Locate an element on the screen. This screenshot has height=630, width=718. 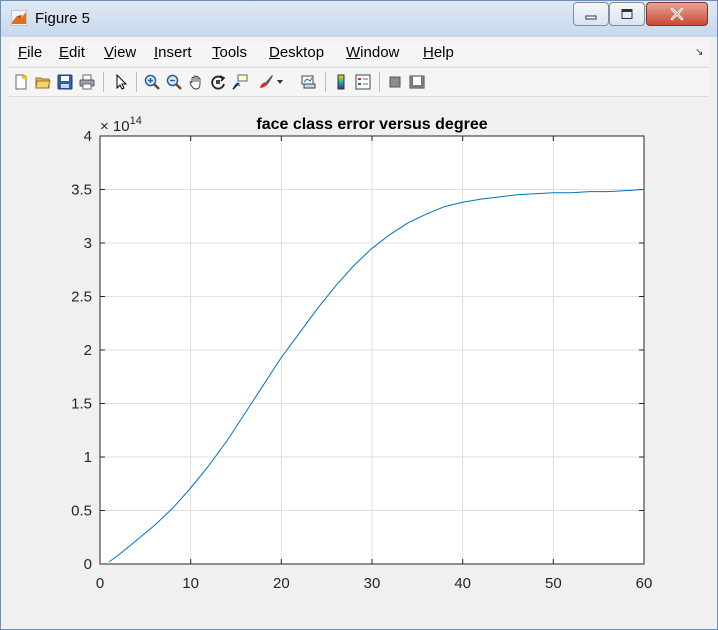
y-exponent-base: × 10 is located at coordinates (115, 126).